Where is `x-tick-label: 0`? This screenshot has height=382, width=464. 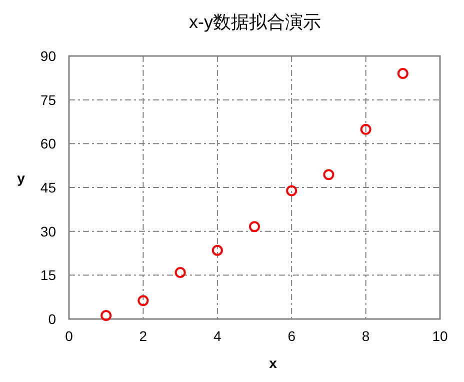
x-tick-label: 0 is located at coordinates (69, 336).